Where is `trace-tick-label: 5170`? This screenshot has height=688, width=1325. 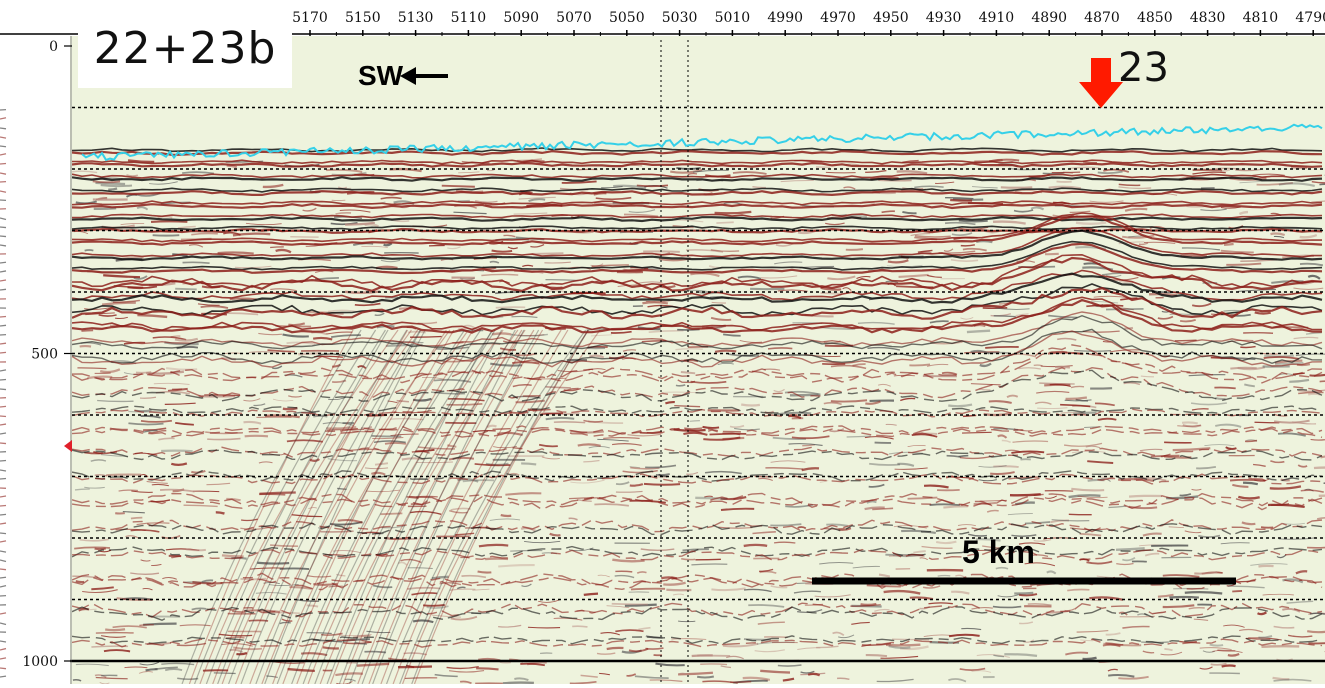
trace-tick-label: 5170 is located at coordinates (310, 18).